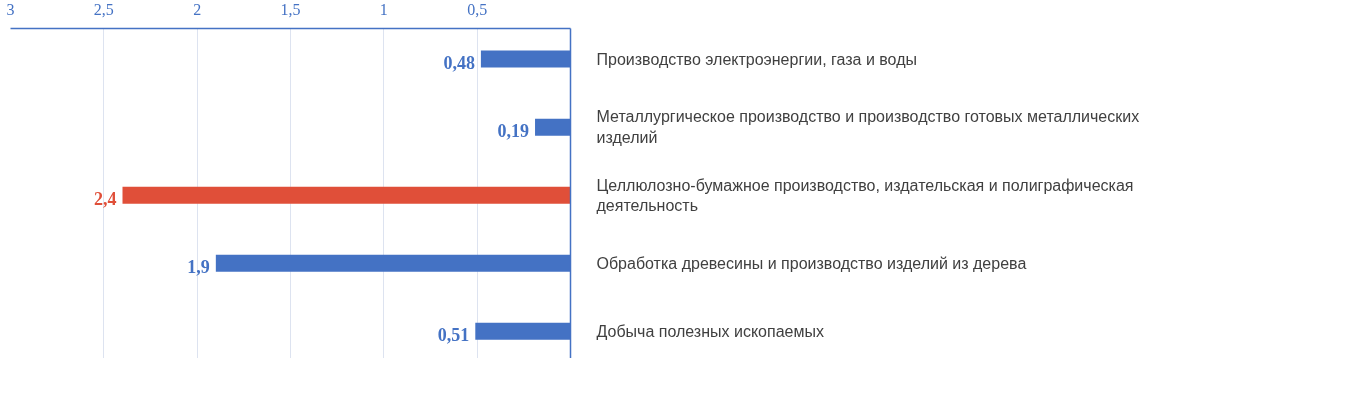 This screenshot has width=1360, height=403. I want to click on y-tick-label: Обработка древесины и производство изделий из дерева, so click(811, 263).